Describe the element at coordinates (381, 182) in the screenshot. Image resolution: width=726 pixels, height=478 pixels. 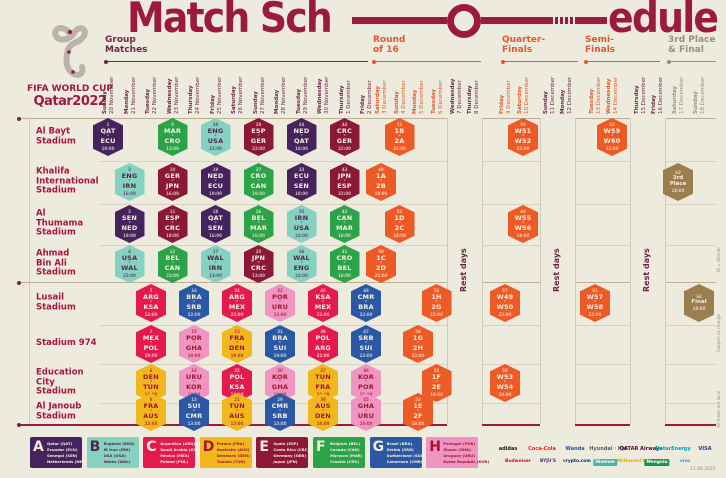
I see `knockout-match-badge: 49 1A v 2B 18:00` at that location.